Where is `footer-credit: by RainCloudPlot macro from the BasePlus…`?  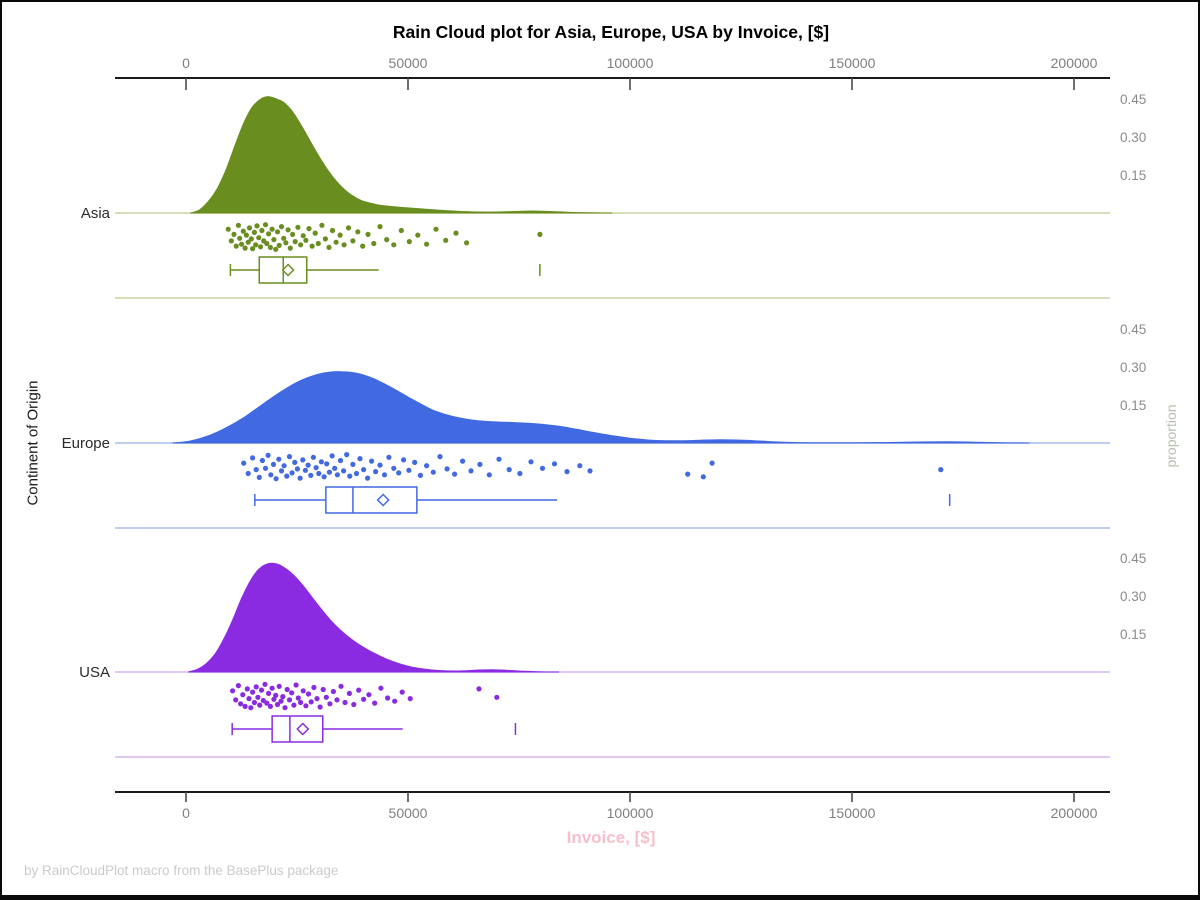 footer-credit: by RainCloudPlot macro from the BasePlus… is located at coordinates (181, 870).